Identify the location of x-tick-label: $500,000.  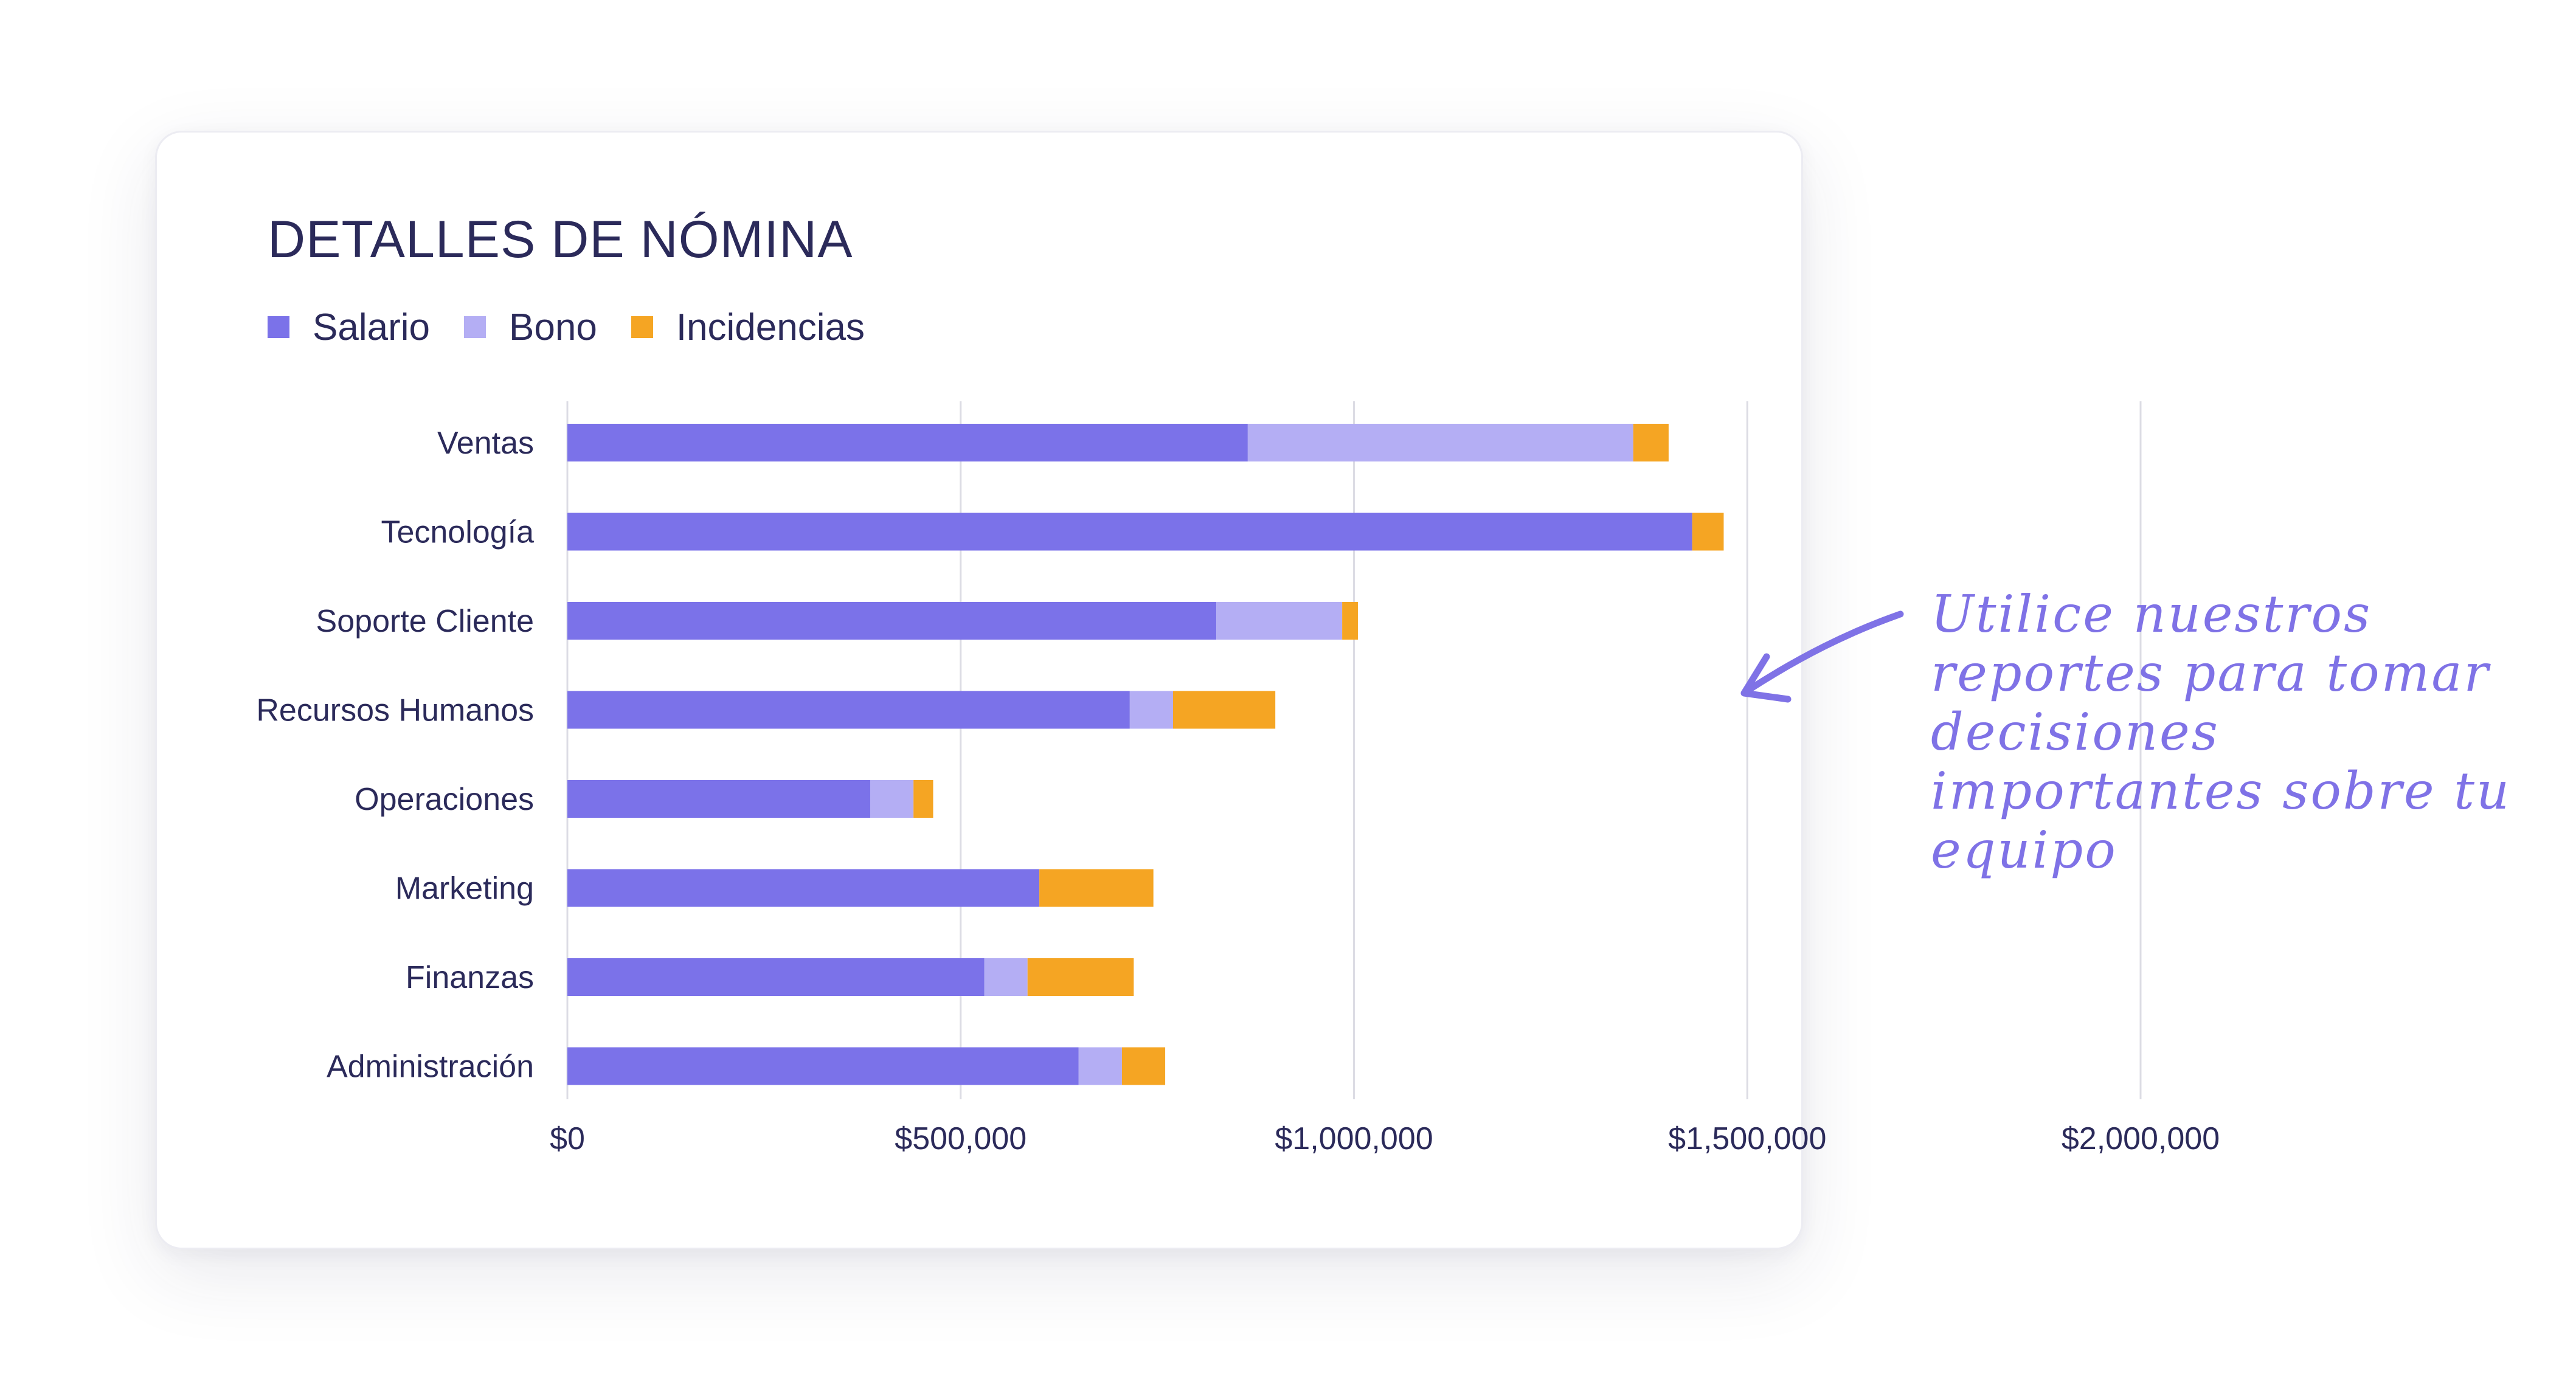
(961, 1138).